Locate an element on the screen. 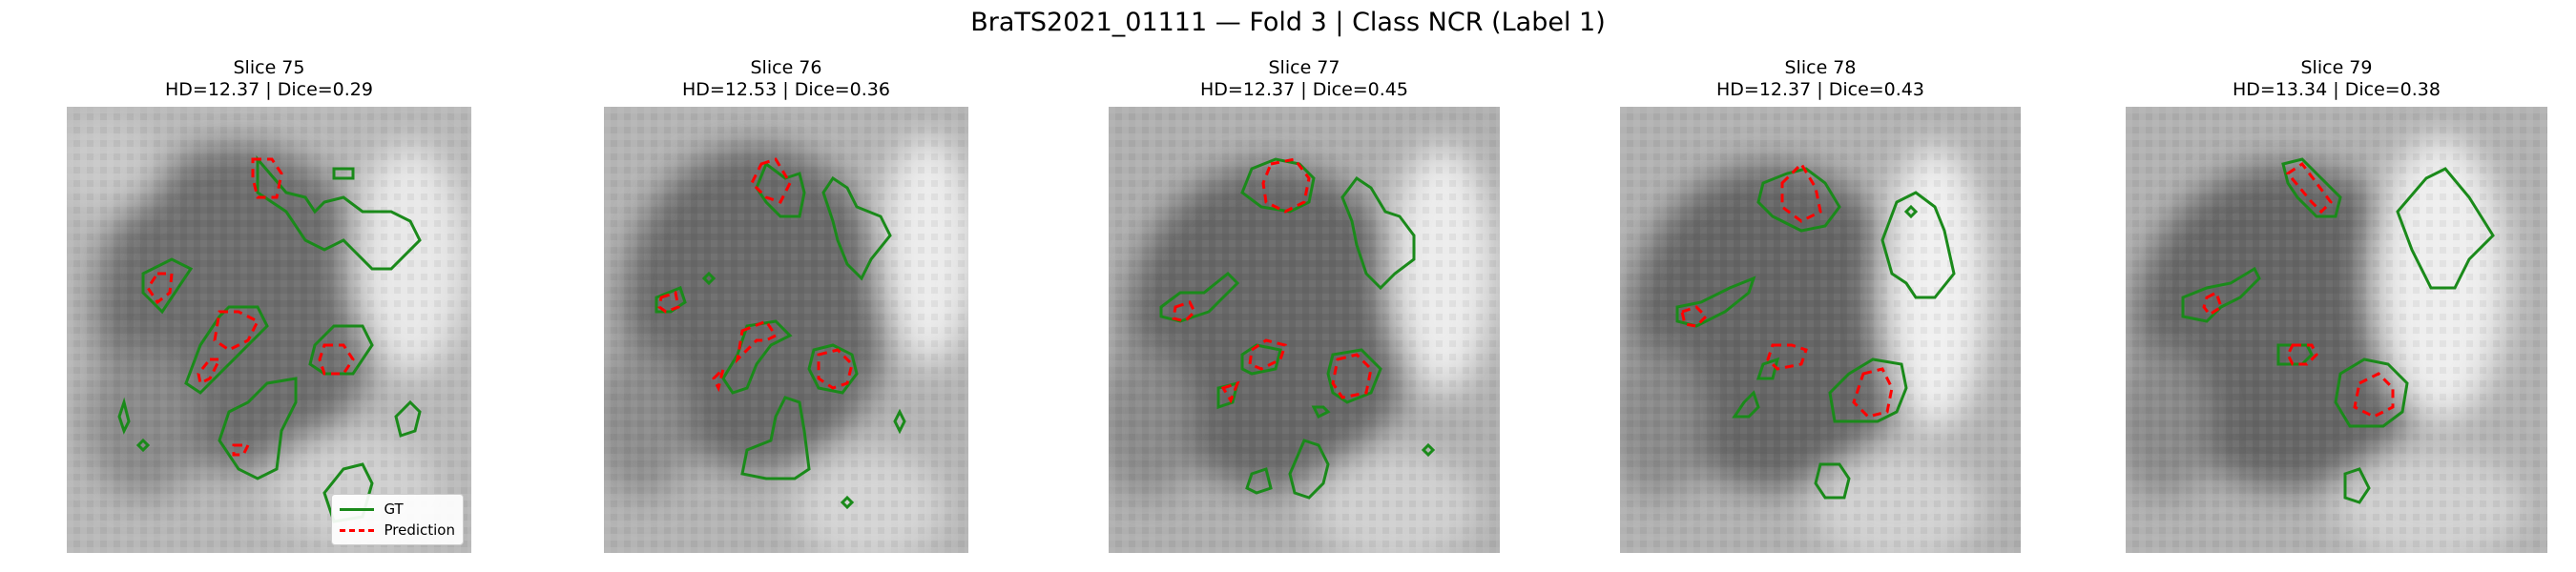 This screenshot has height=572, width=2576. legend-swatch-prediction is located at coordinates (357, 530).